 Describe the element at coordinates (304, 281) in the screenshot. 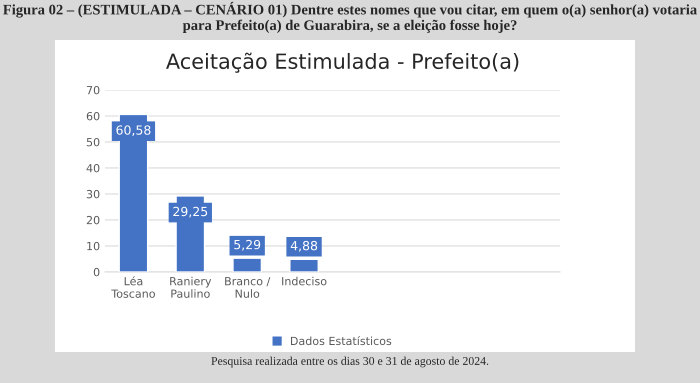

I see `x-tick-label: Indeciso` at that location.